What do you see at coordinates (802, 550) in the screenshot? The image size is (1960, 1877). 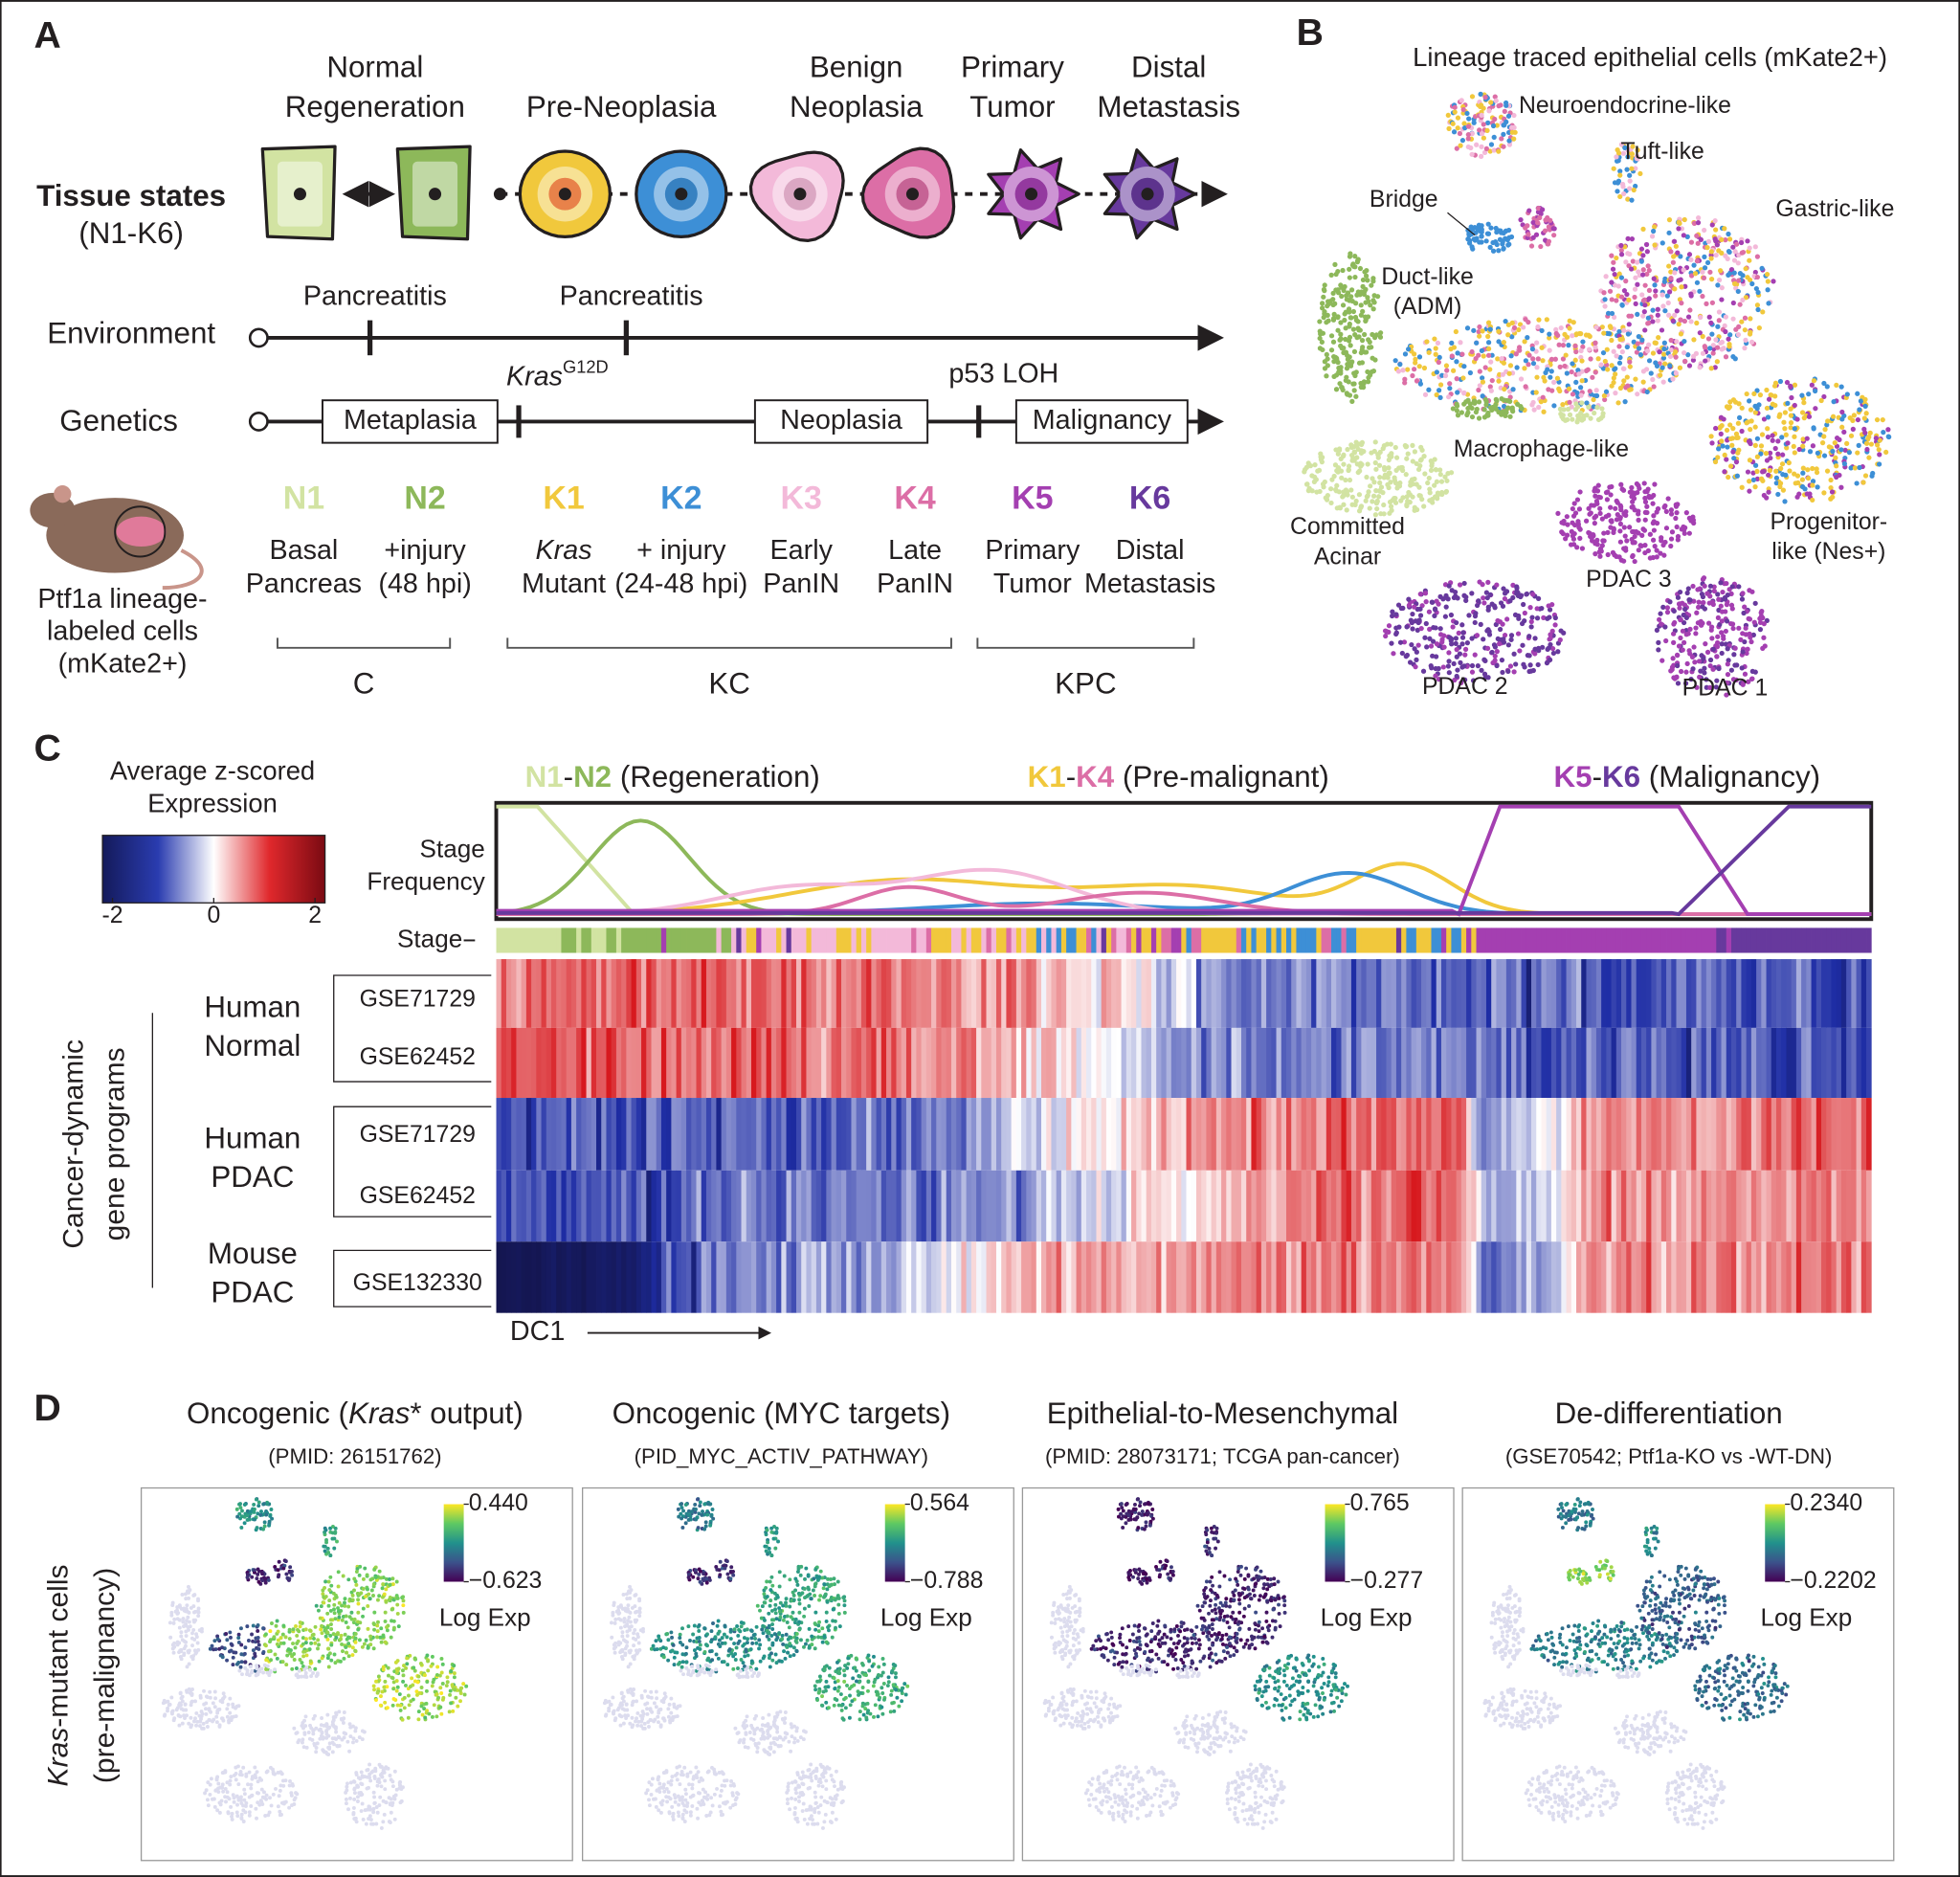 I see `stage-description: Early` at bounding box center [802, 550].